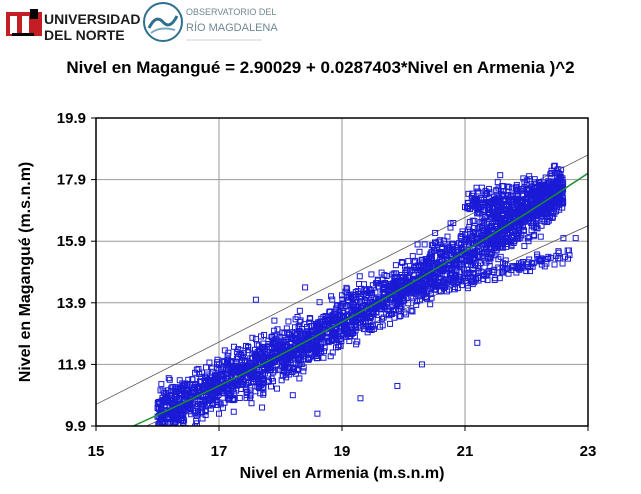  Describe the element at coordinates (71, 118) in the screenshot. I see `y-tick-label: 19.9` at that location.